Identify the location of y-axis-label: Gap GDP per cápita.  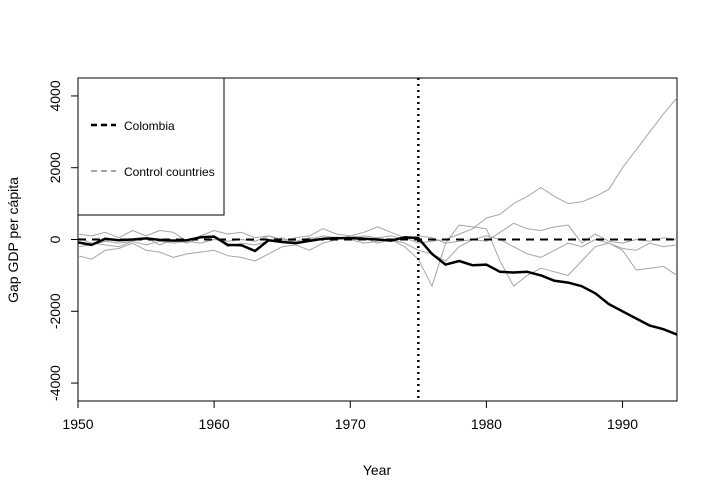
(13, 240).